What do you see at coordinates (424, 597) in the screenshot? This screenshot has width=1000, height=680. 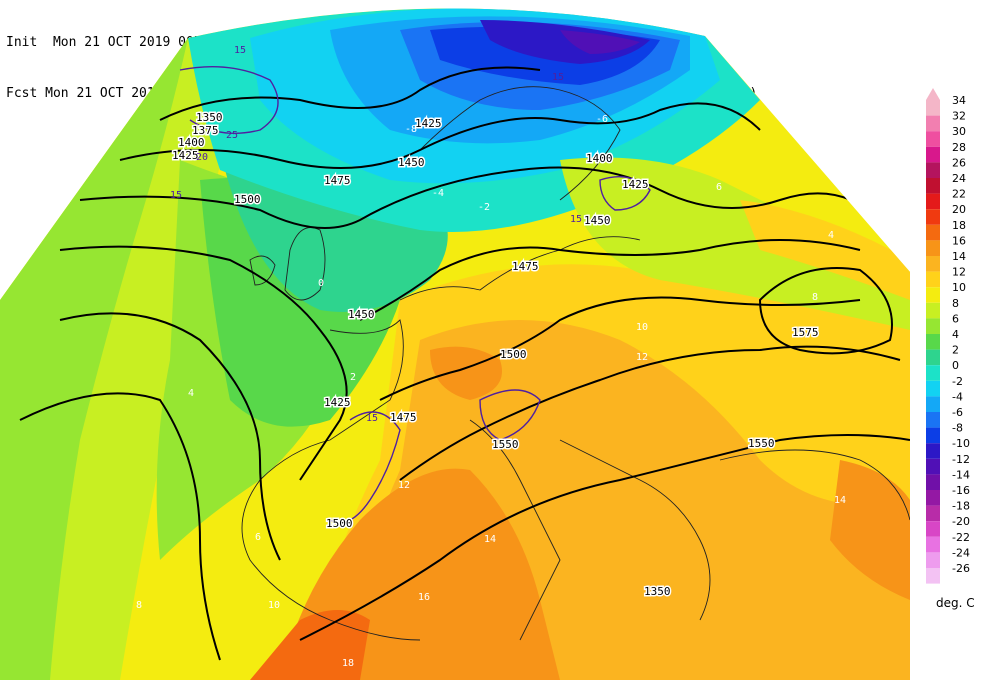 I see `temp-label: 16` at bounding box center [424, 597].